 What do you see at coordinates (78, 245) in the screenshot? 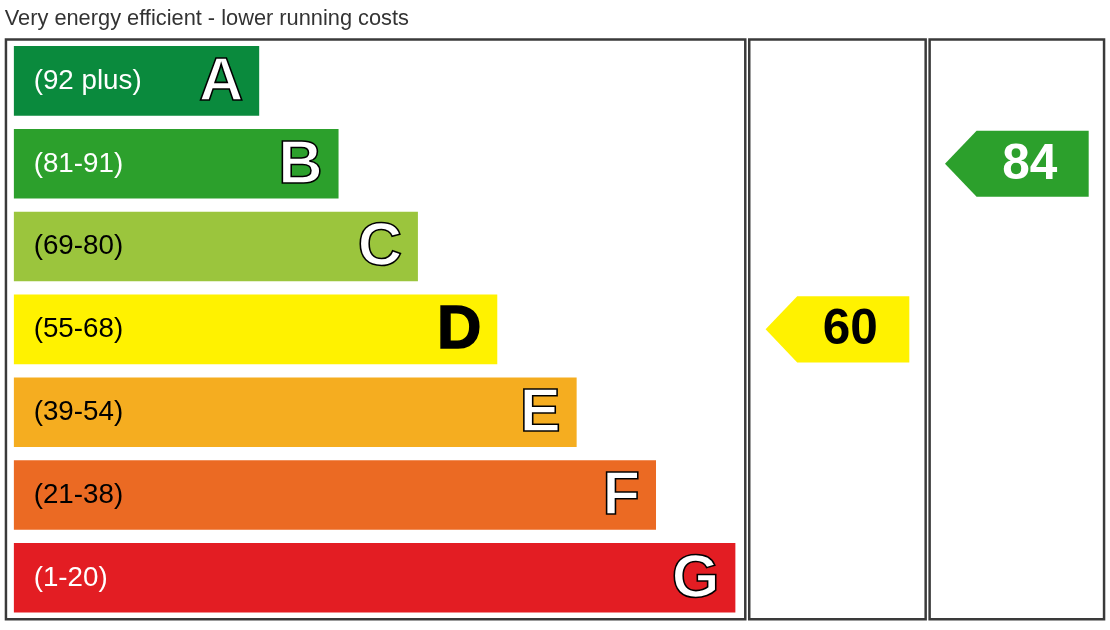
I see `y-tick-label: (69-80)` at bounding box center [78, 245].